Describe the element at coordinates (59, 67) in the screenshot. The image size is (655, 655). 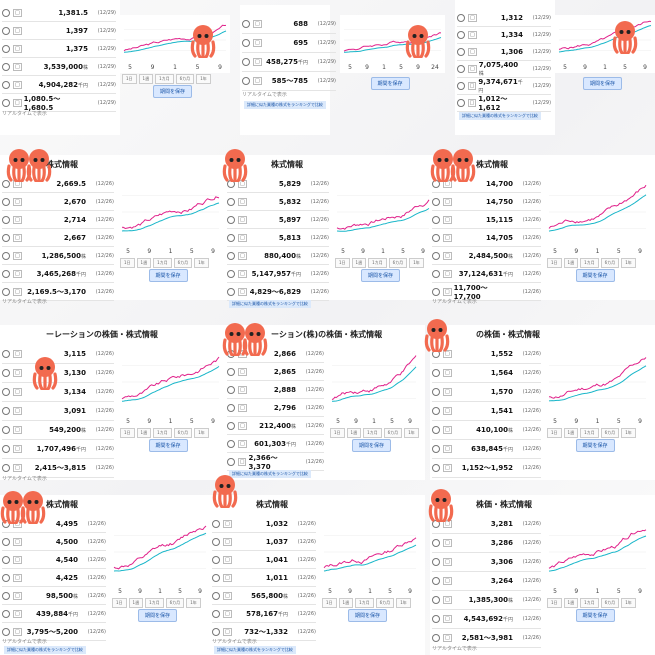
I see `price-row: □ 3,539,000株 (12/29)` at that location.